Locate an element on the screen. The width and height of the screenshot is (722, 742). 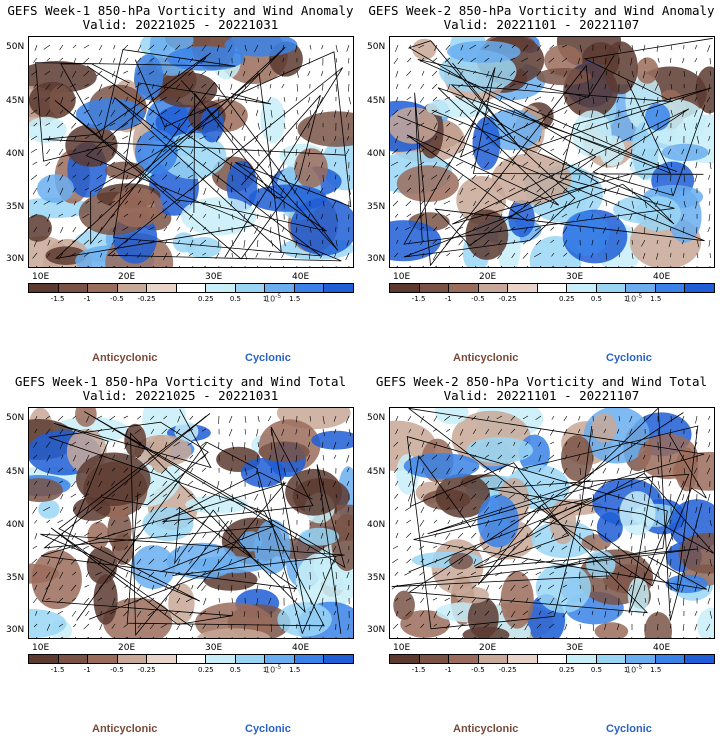
colorbar-tick-label: -0.5 is located at coordinates (478, 670).